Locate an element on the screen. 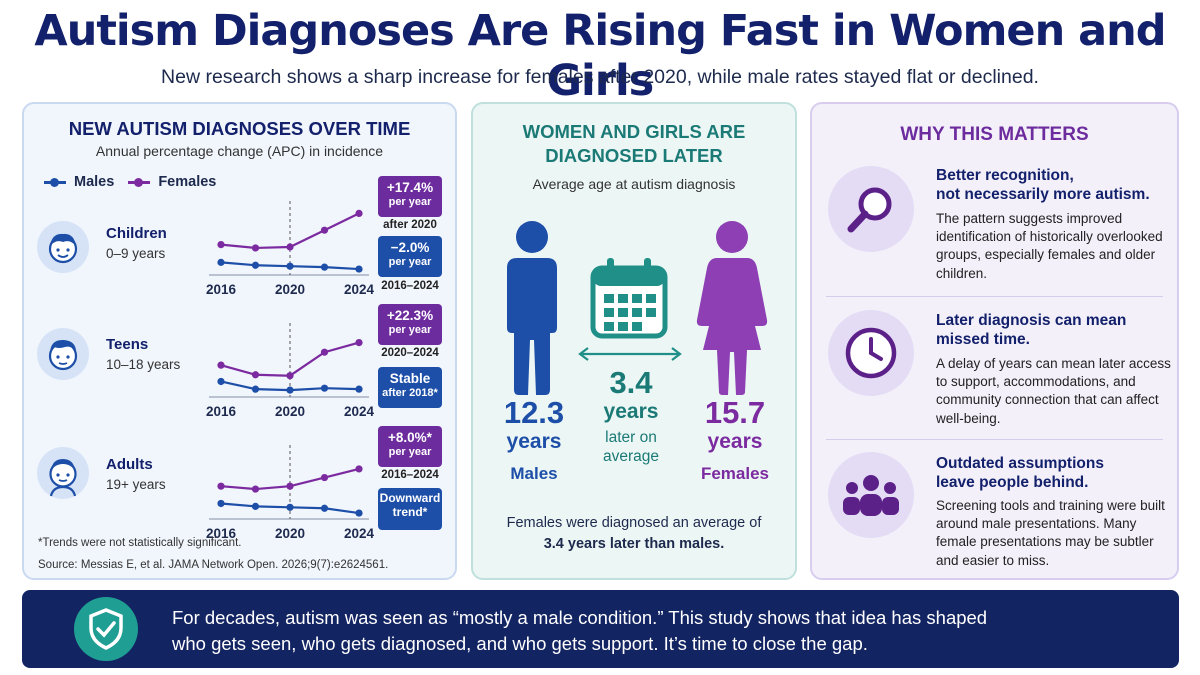  group-label-teens: Teens is located at coordinates (127, 344).